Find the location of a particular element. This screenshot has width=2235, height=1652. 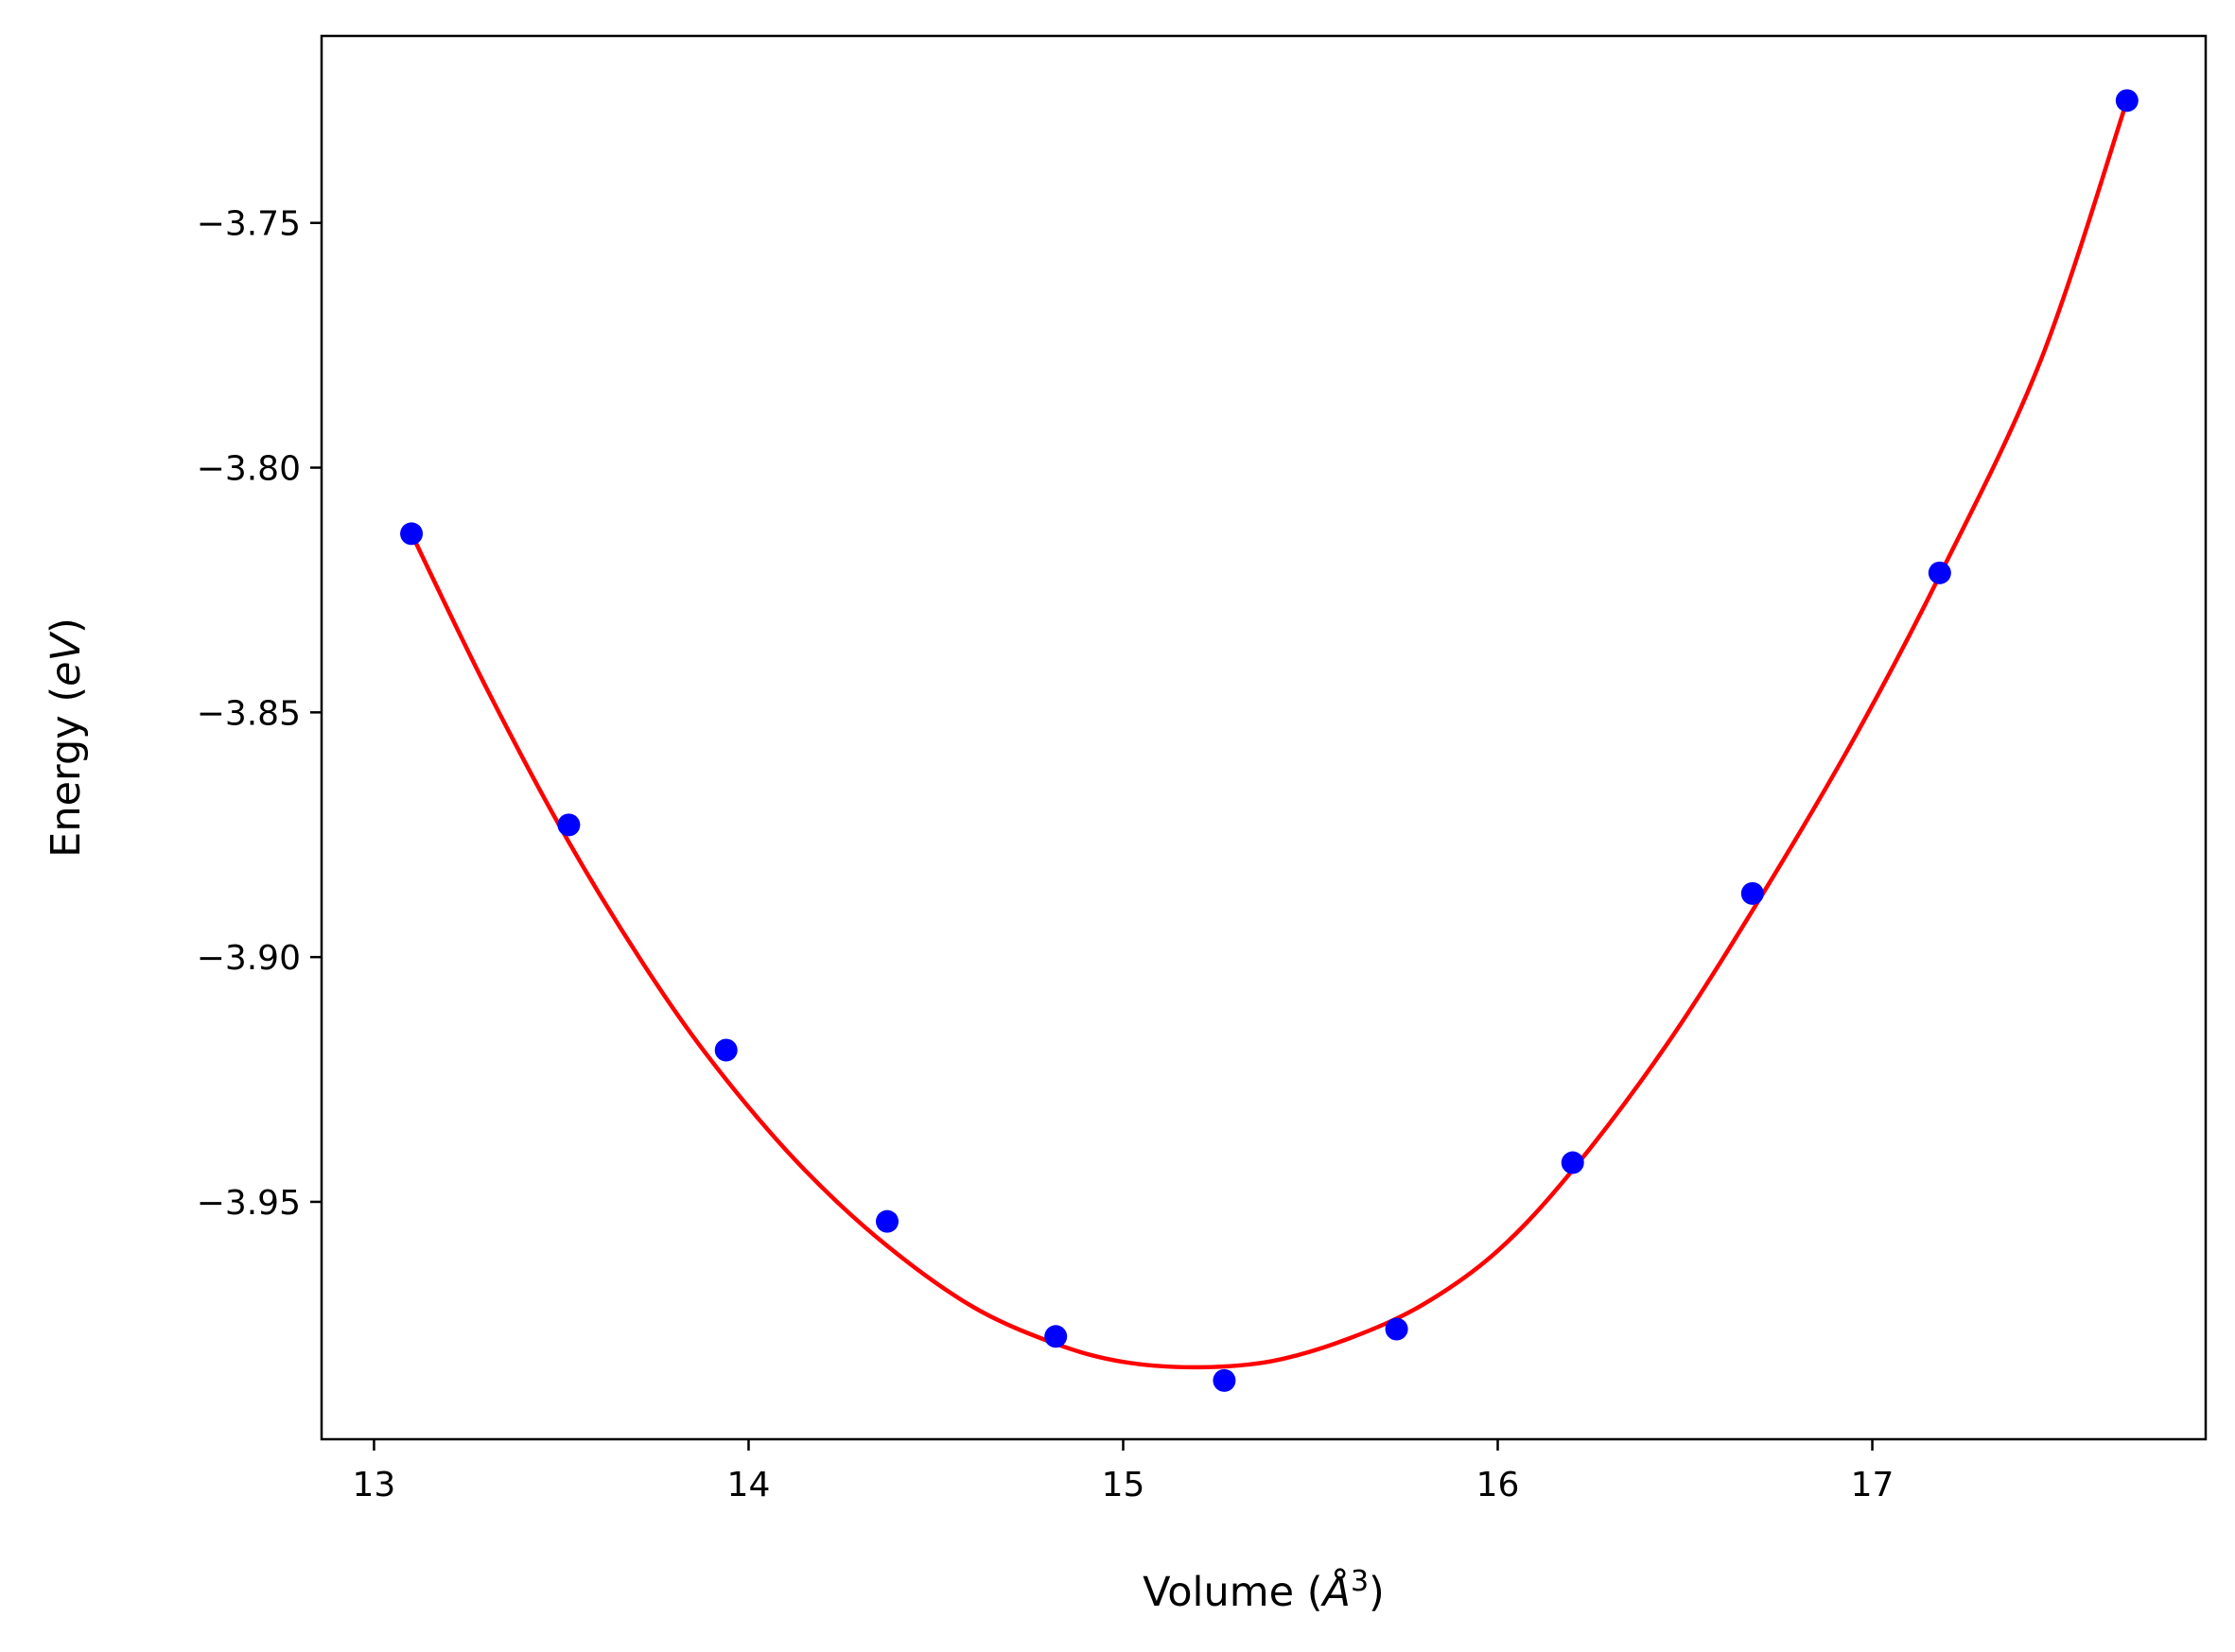

y-axis: −3.75 −3.80 −3.85 −3.90 −3.95 is located at coordinates (259, 714).